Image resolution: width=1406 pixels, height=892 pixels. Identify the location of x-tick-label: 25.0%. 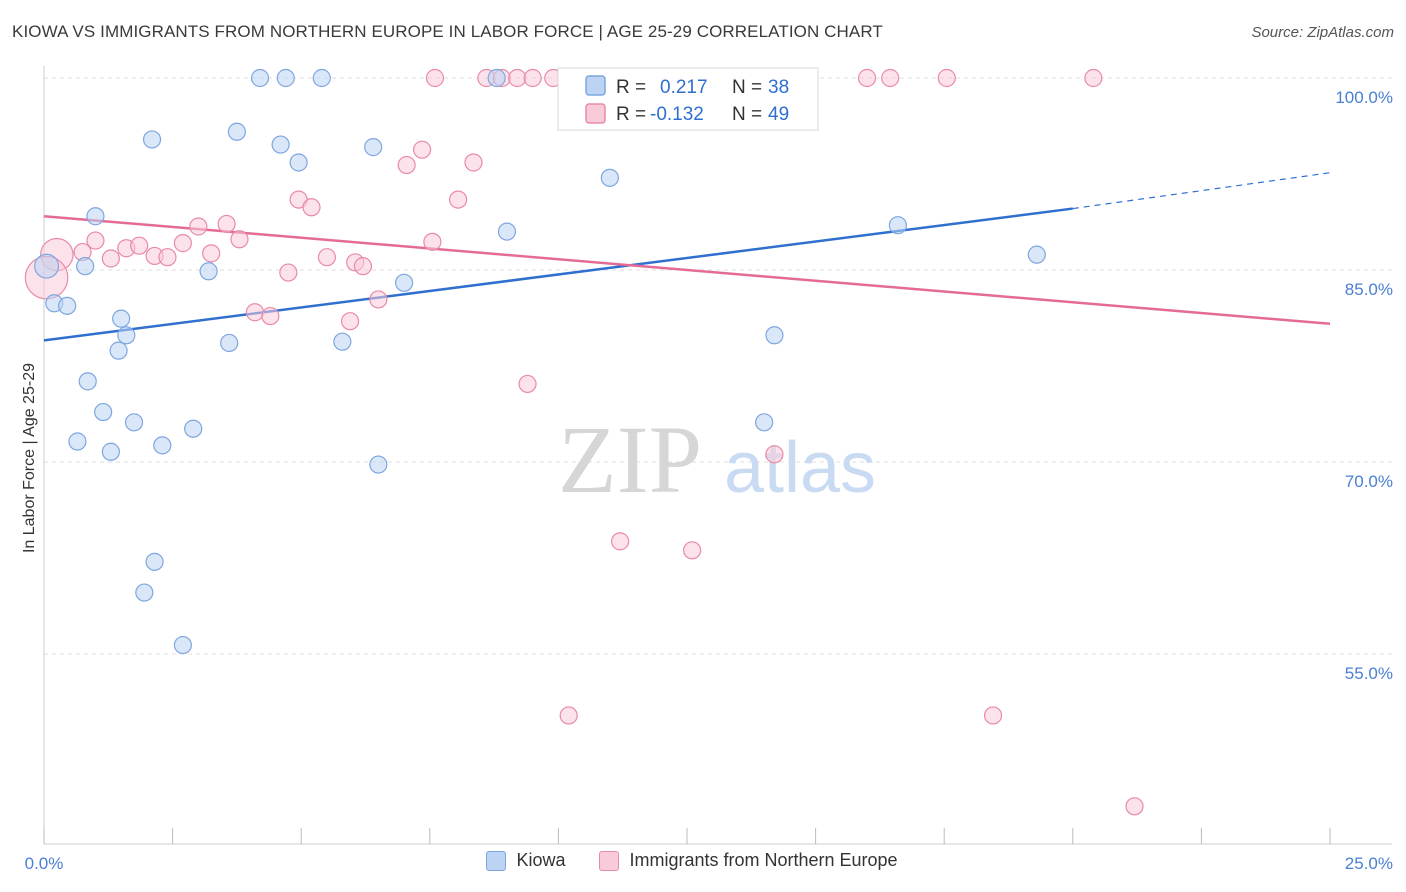
(1369, 863).